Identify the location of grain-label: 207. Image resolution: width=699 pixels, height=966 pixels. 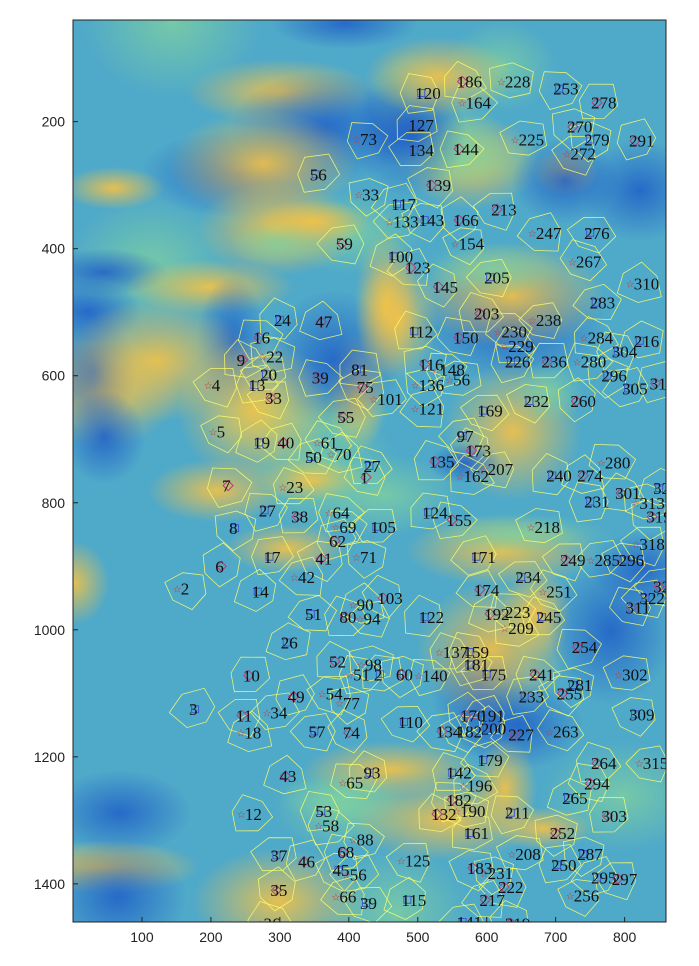
(501, 469).